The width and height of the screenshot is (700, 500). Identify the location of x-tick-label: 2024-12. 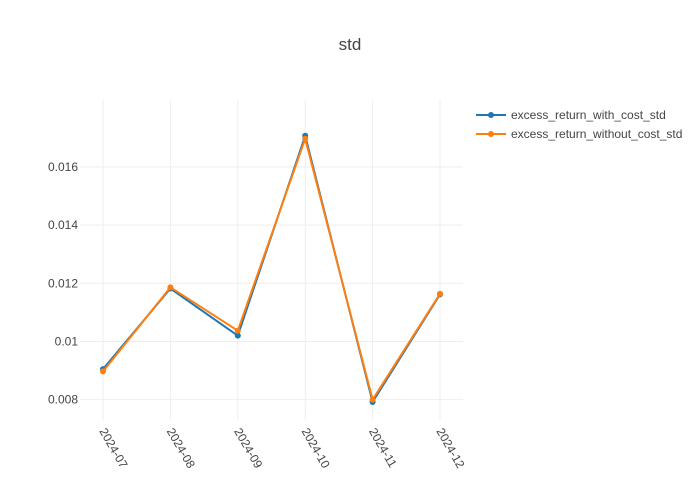
(450, 448).